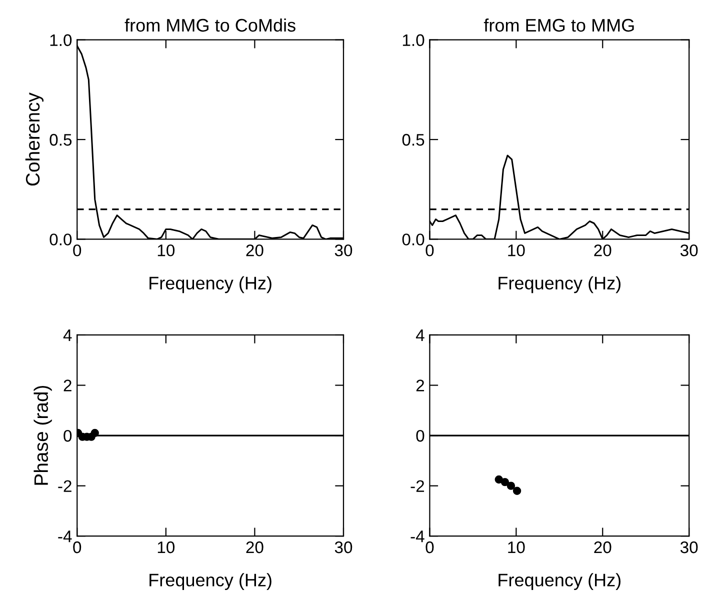 The height and width of the screenshot is (595, 701). I want to click on chart-title: from MMG to CoMdis, so click(210, 25).